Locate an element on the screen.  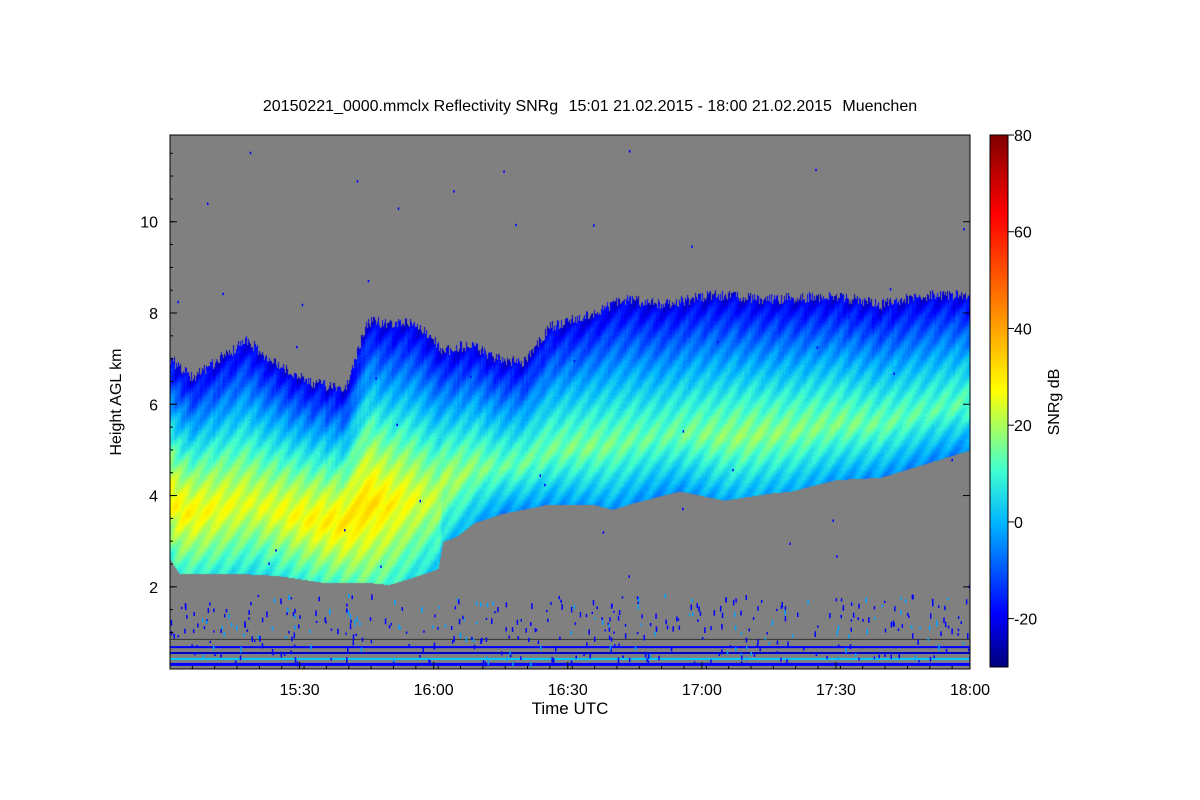
colorbar-tick-label: 0 is located at coordinates (1018, 523).